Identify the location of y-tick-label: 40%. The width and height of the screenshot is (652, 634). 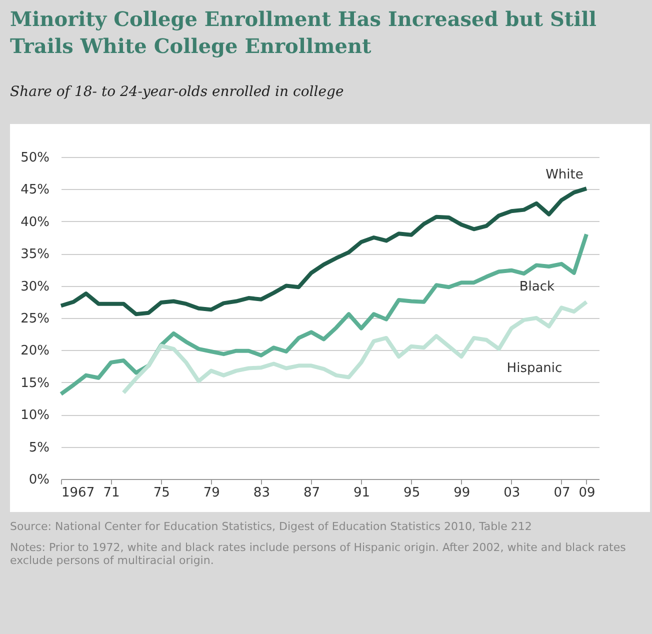
(35, 222).